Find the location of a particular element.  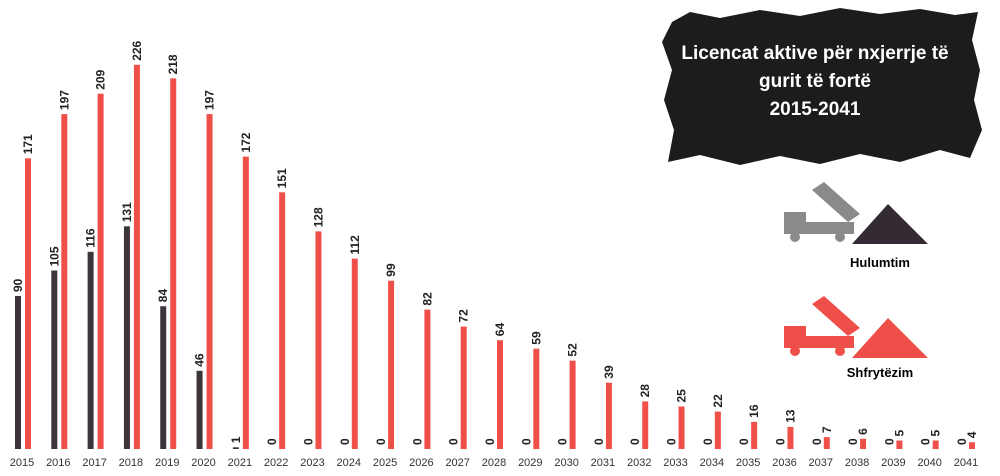

x-tick-label: 2041 is located at coordinates (966, 463).